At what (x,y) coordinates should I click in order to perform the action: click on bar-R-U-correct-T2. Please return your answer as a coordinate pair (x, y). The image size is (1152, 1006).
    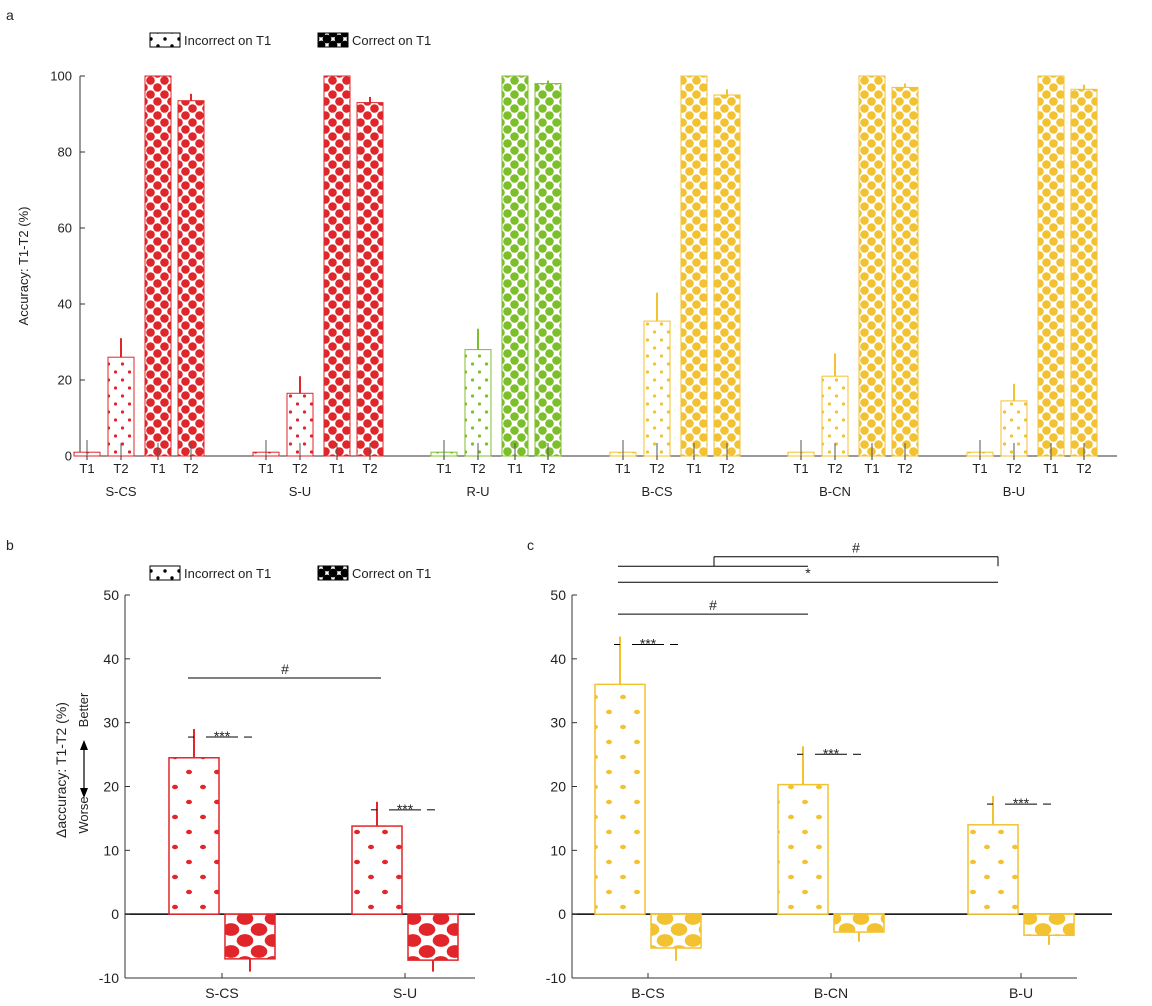
    Looking at the image, I should click on (548, 270).